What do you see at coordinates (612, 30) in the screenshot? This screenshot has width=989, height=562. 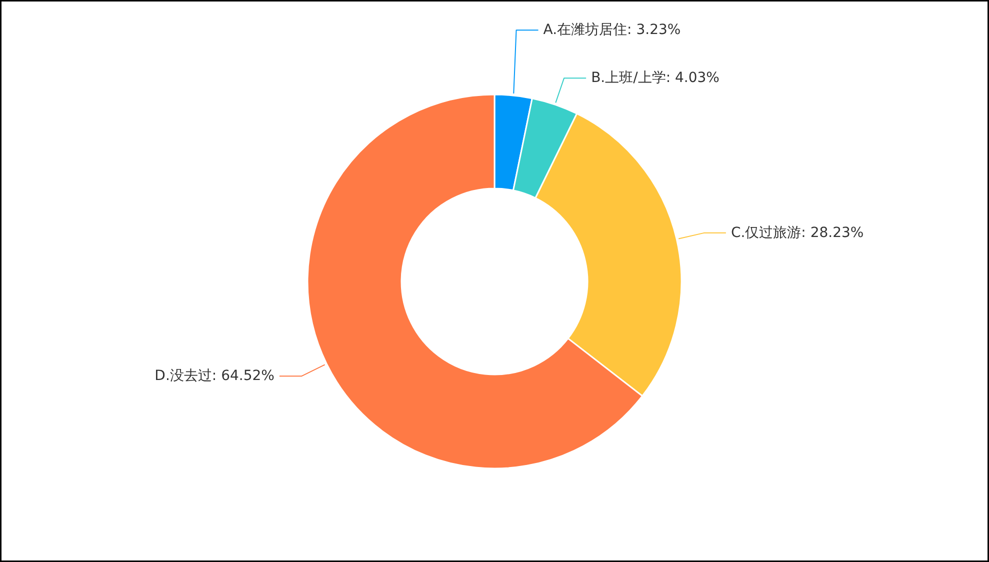 I see `slice-label: A.在潍坊居住: 3.23%` at bounding box center [612, 30].